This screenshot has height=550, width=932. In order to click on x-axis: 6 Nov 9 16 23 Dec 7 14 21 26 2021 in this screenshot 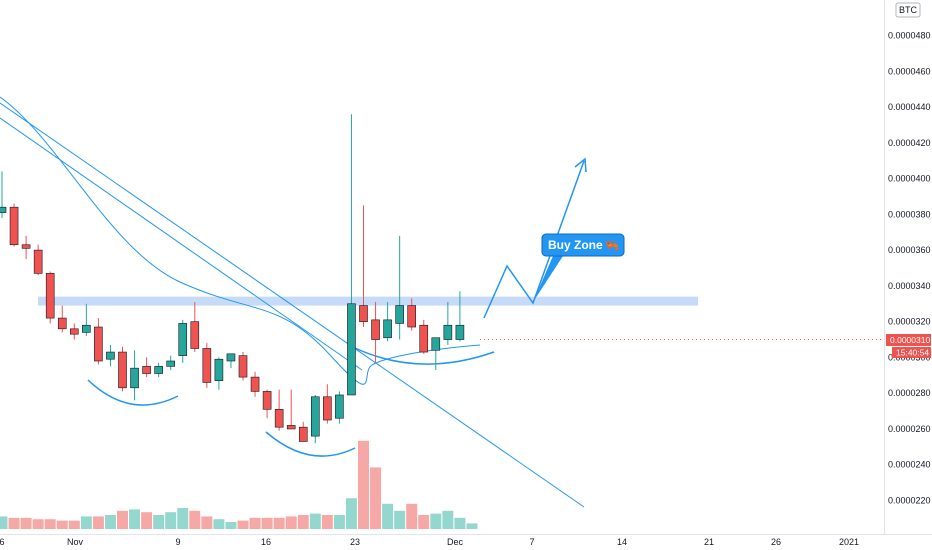, I will do `click(466, 540)`.